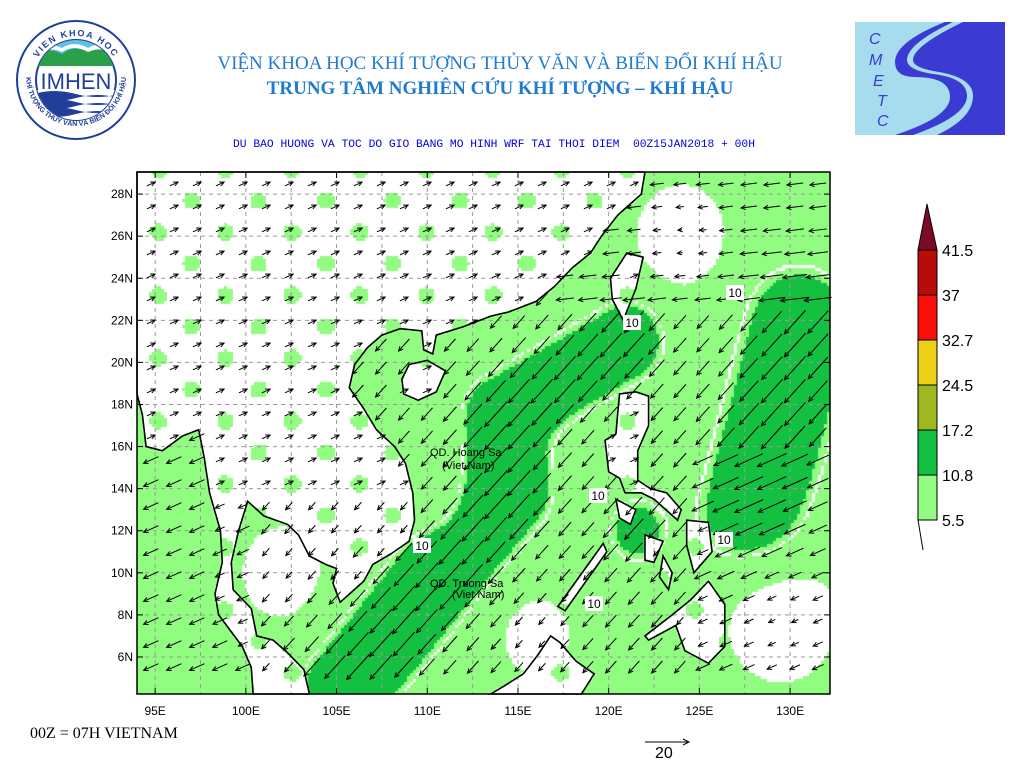 The width and height of the screenshot is (1024, 768). I want to click on center-title: TRUNG TÂM NGHIÊN CỨU KHÍ TƯỢNG – KHÍ HẬU, so click(500, 88).